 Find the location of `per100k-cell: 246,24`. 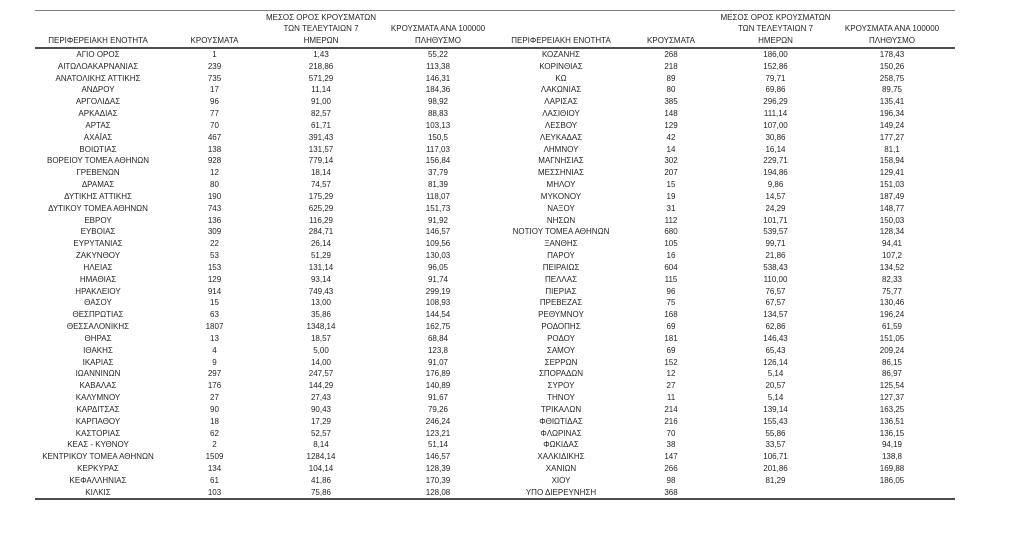

per100k-cell: 246,24 is located at coordinates (438, 421).